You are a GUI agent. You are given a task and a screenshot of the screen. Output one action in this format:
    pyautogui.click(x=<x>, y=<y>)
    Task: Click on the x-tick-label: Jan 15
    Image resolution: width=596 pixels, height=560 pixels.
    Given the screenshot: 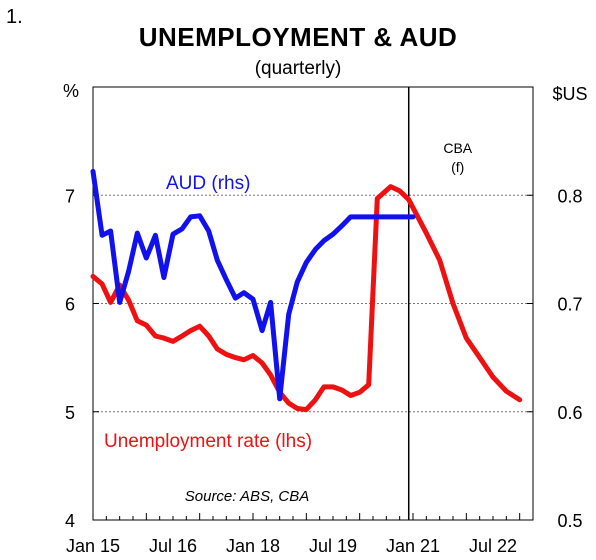 What is the action you would take?
    pyautogui.click(x=93, y=546)
    